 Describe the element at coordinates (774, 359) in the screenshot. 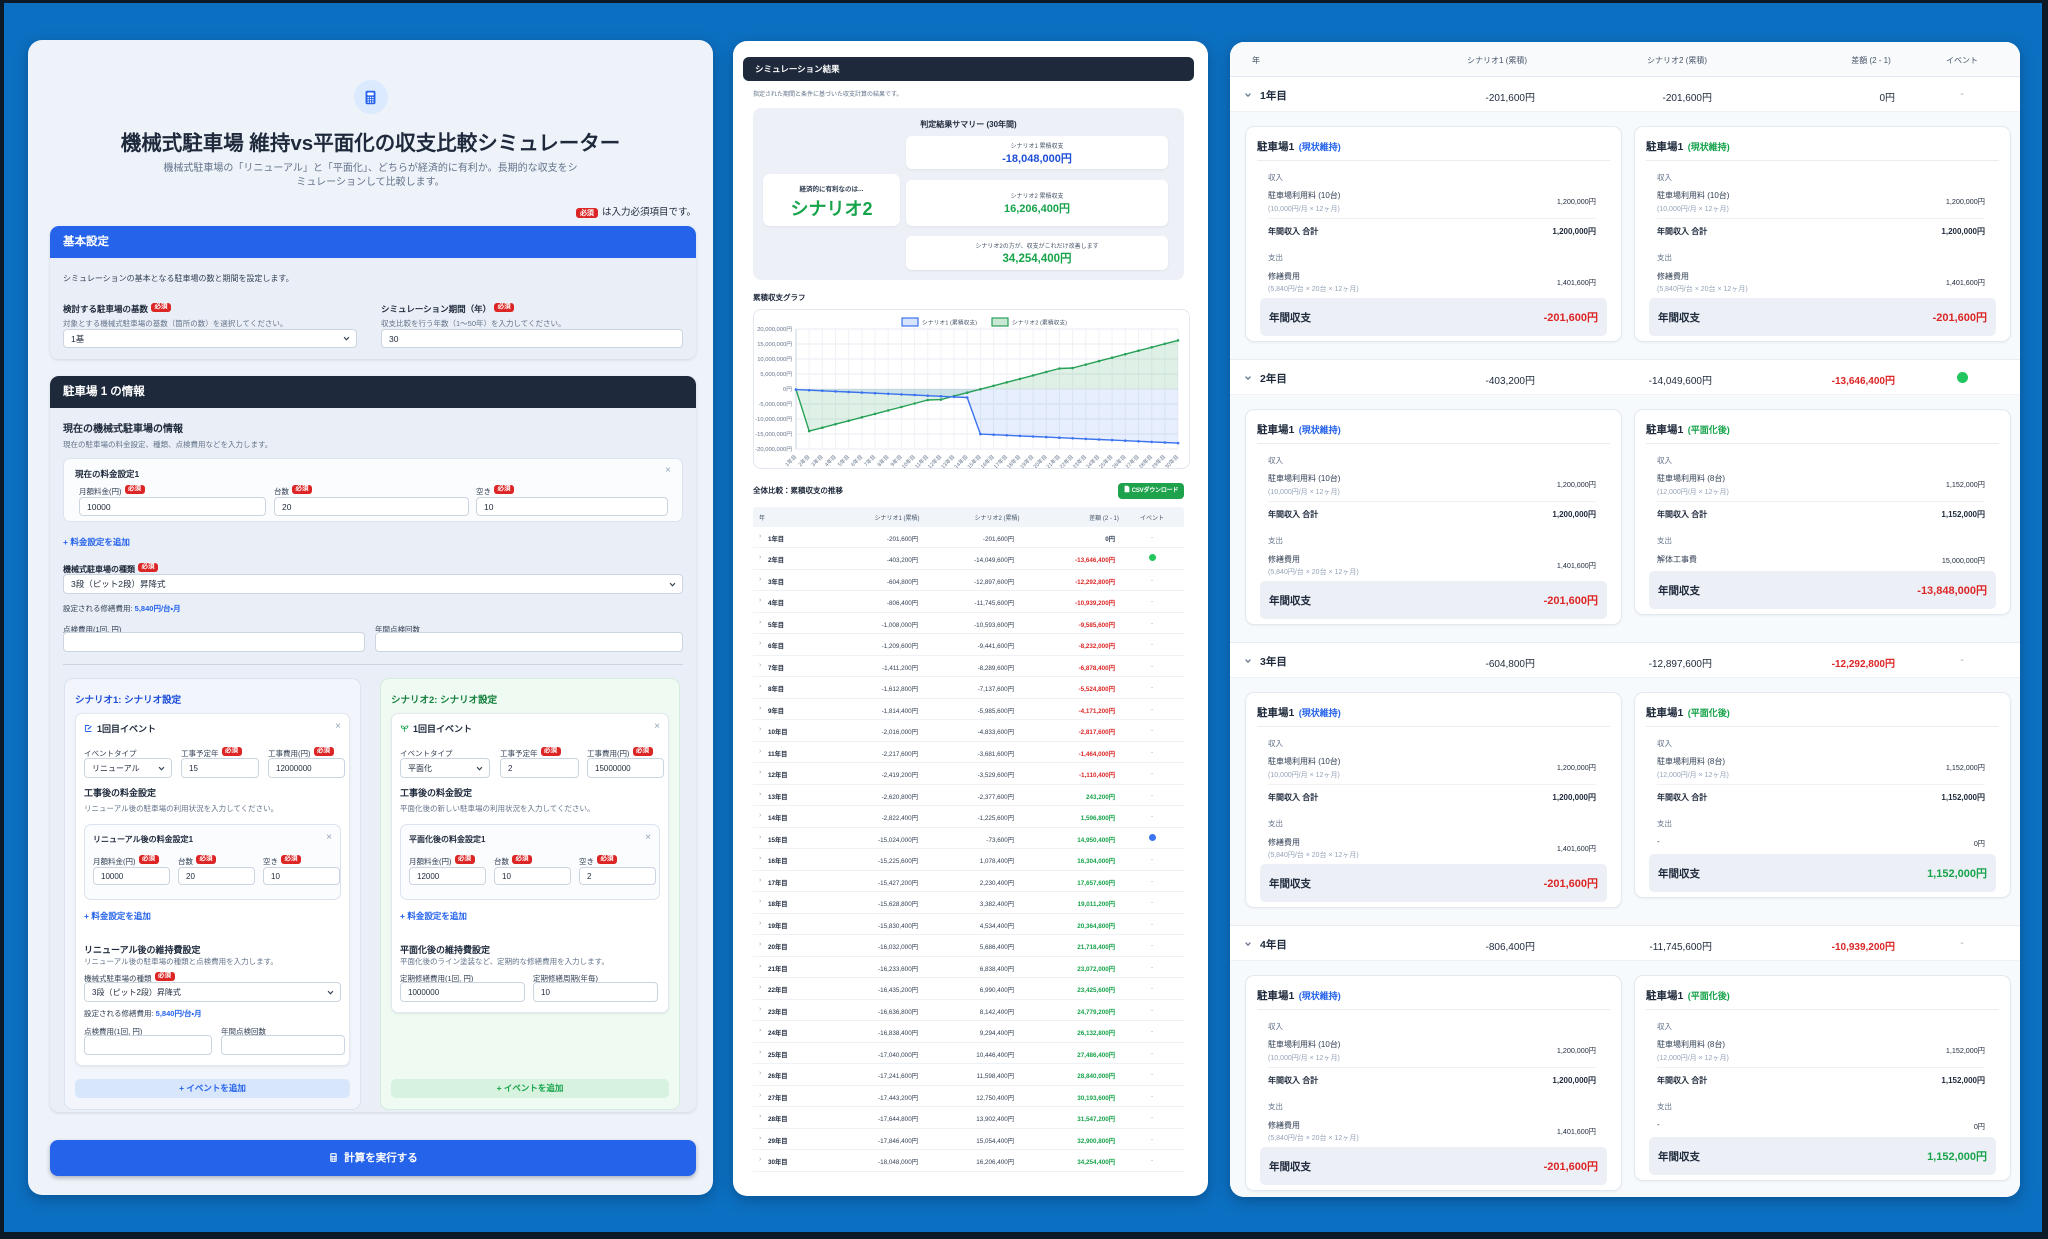

I see `svg-text: 10,000,000円` at that location.